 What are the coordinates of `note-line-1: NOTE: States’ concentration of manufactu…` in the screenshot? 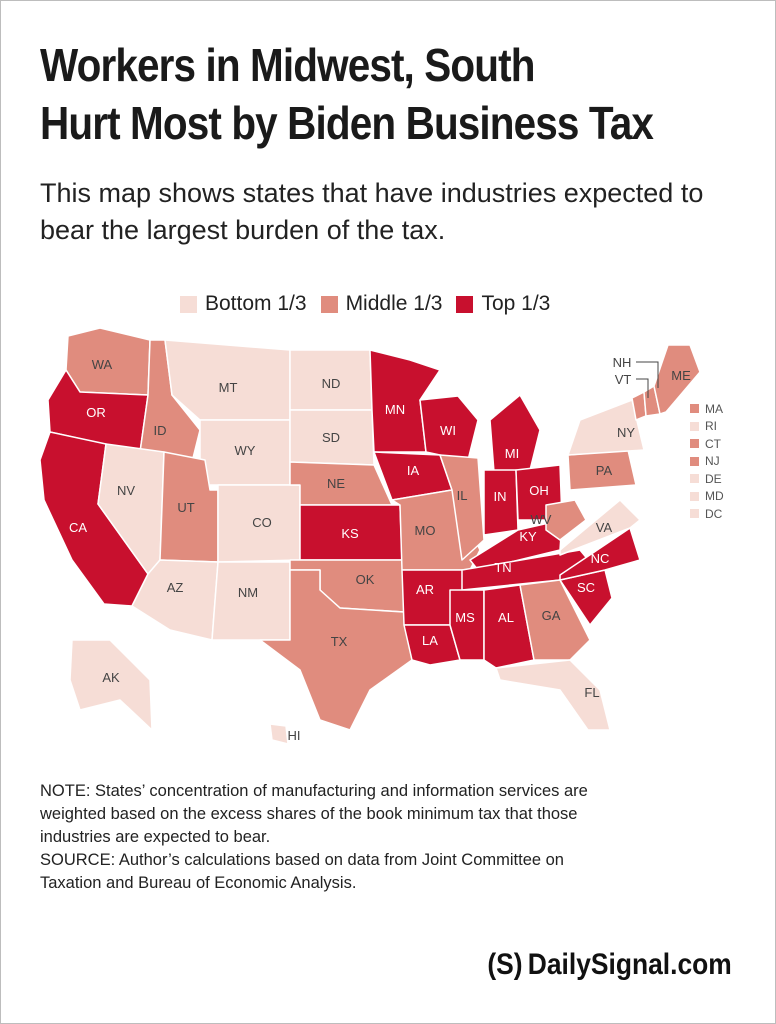 It's located at (314, 791).